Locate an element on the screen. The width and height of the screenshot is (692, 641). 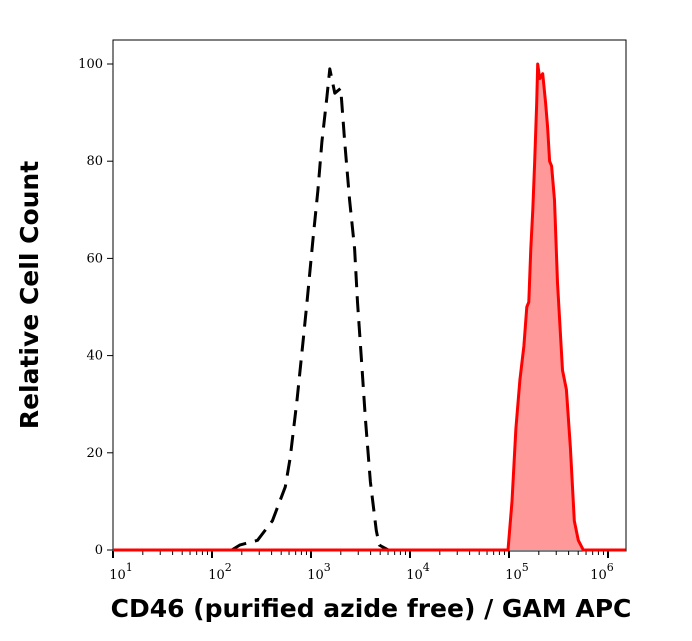
x-tick-label: 10³ is located at coordinates (319, 572).